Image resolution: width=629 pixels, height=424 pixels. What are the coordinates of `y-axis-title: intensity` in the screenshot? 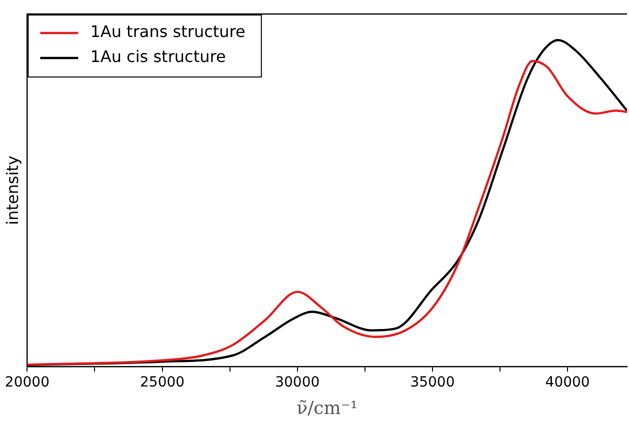 It's located at (12, 190).